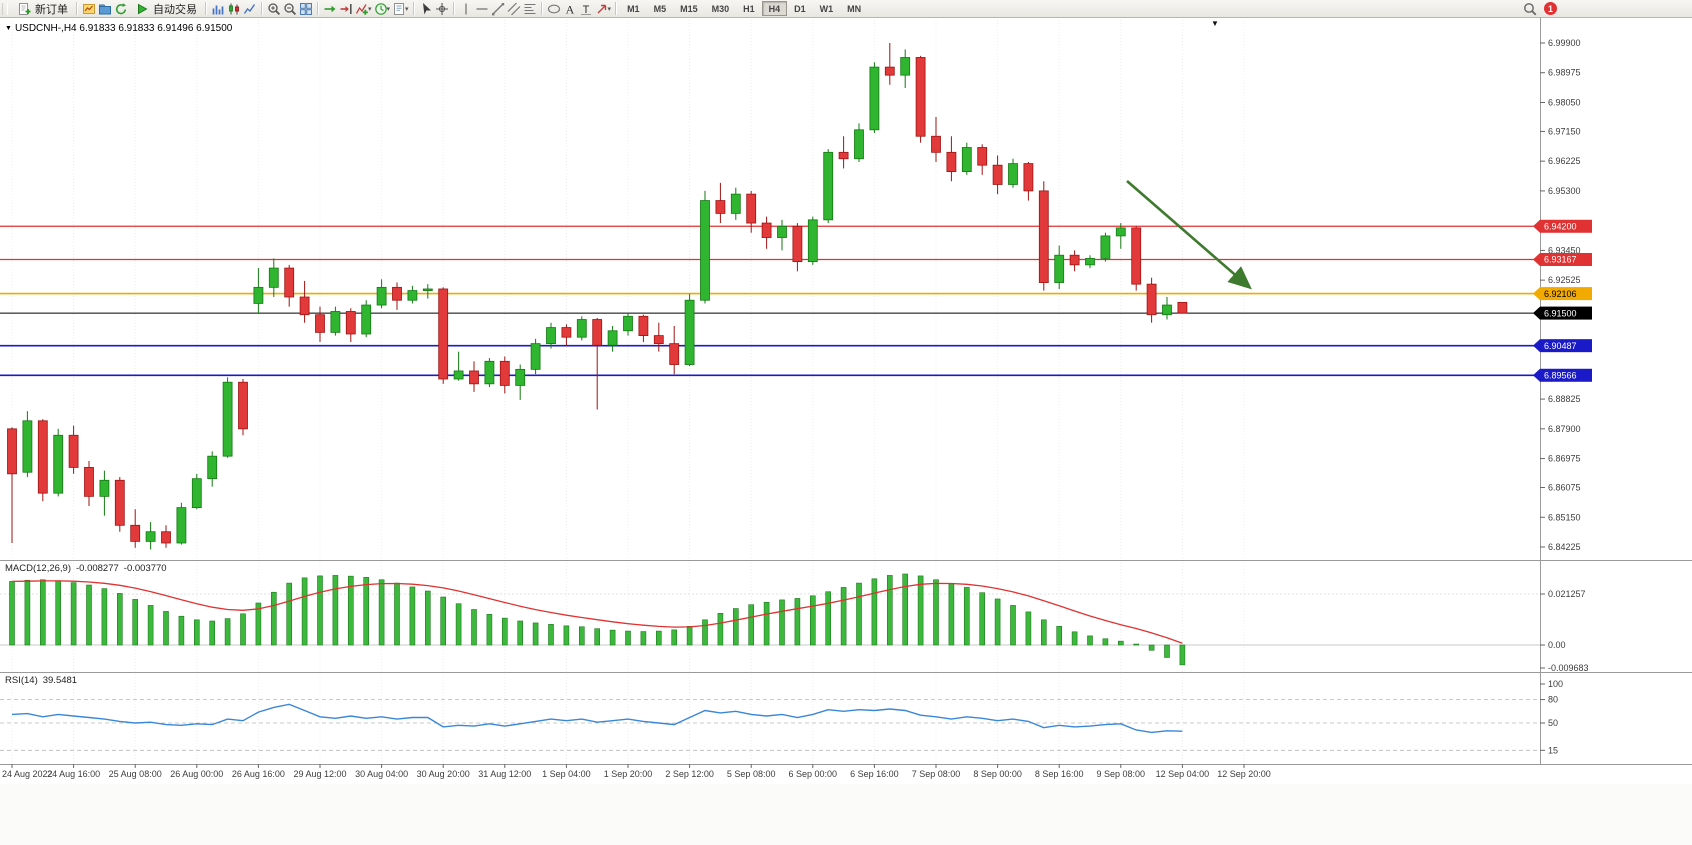 This screenshot has width=1692, height=845. Describe the element at coordinates (165, 8) in the screenshot. I see `auto-trading-button: 自动交易` at that location.